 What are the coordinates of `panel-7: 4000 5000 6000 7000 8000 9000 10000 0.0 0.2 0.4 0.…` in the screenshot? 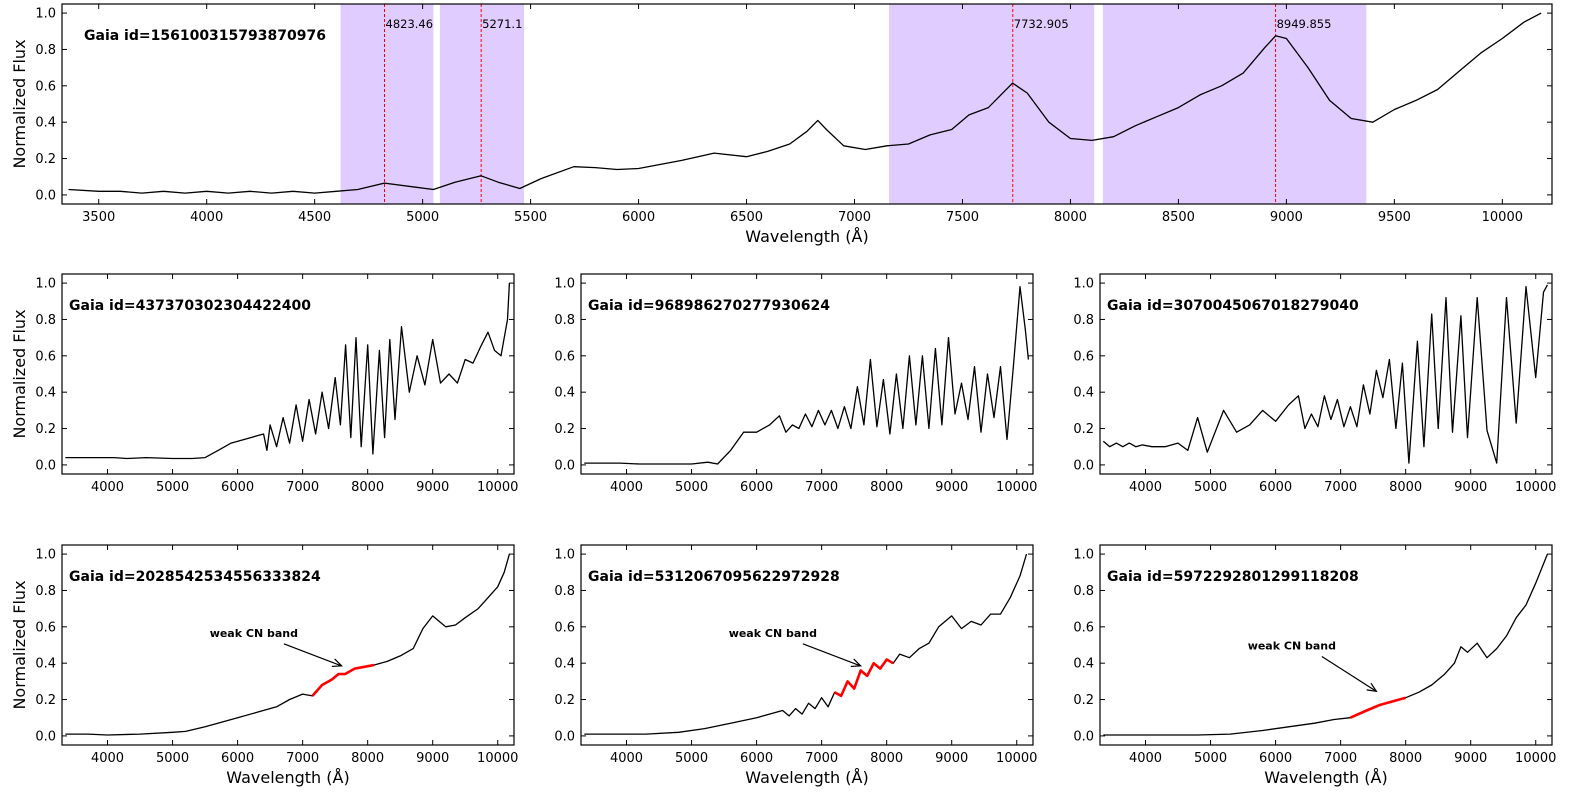 It's located at (1314, 665).